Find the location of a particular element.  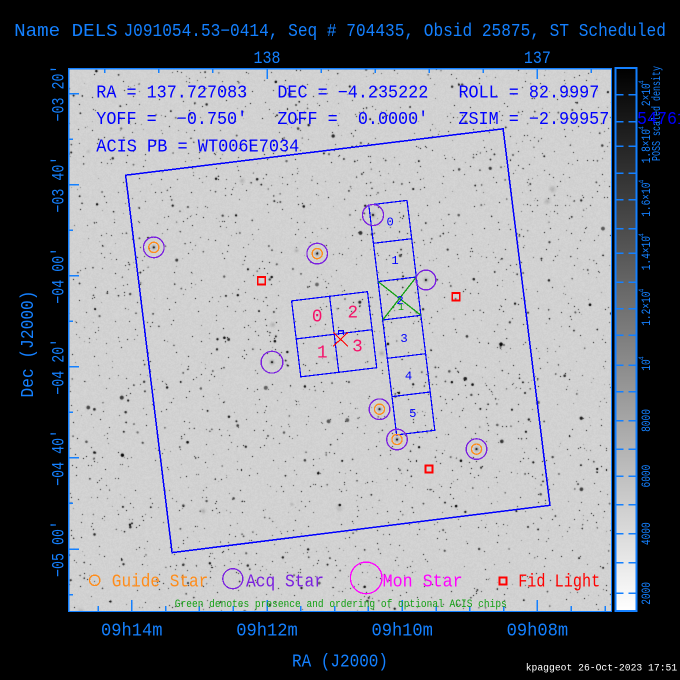

svg-text: RA (J2000) is located at coordinates (340, 662).